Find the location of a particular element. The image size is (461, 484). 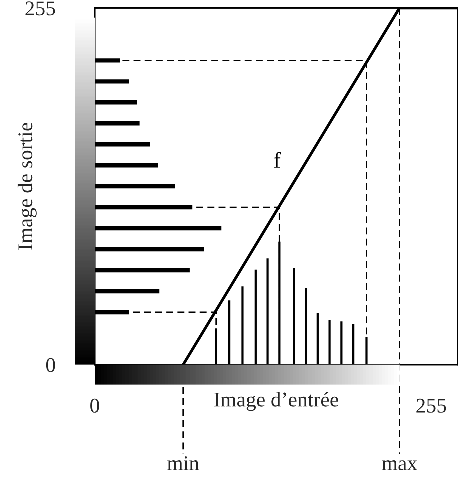

y-axis-title: Image de sortie is located at coordinates (27, 186).